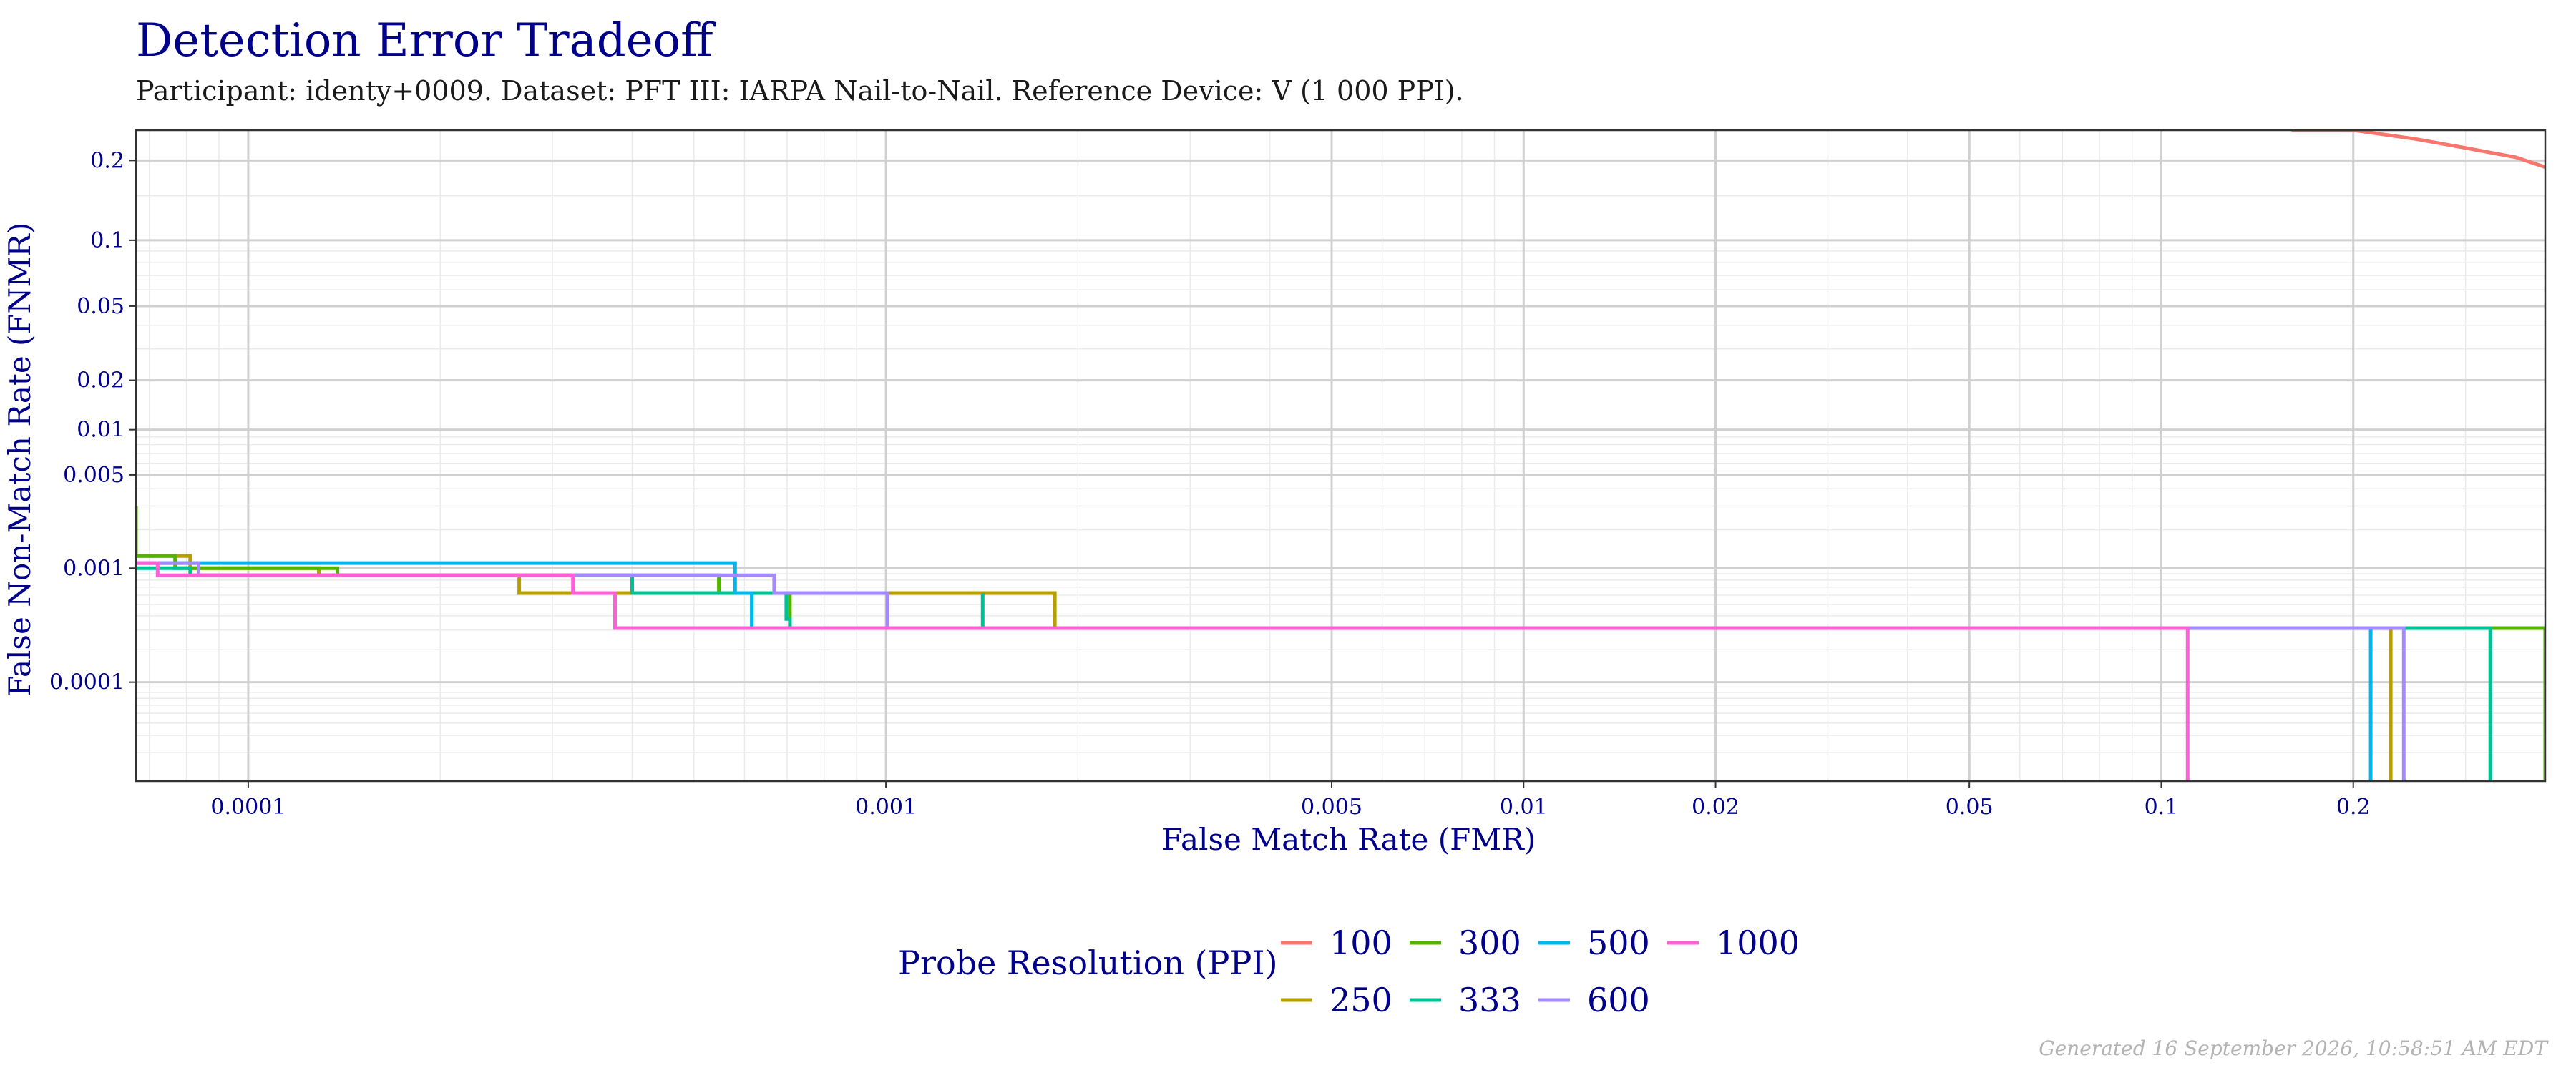 The width and height of the screenshot is (2576, 1073). Describe the element at coordinates (94, 568) in the screenshot. I see `y-tick-label: 0.001` at that location.